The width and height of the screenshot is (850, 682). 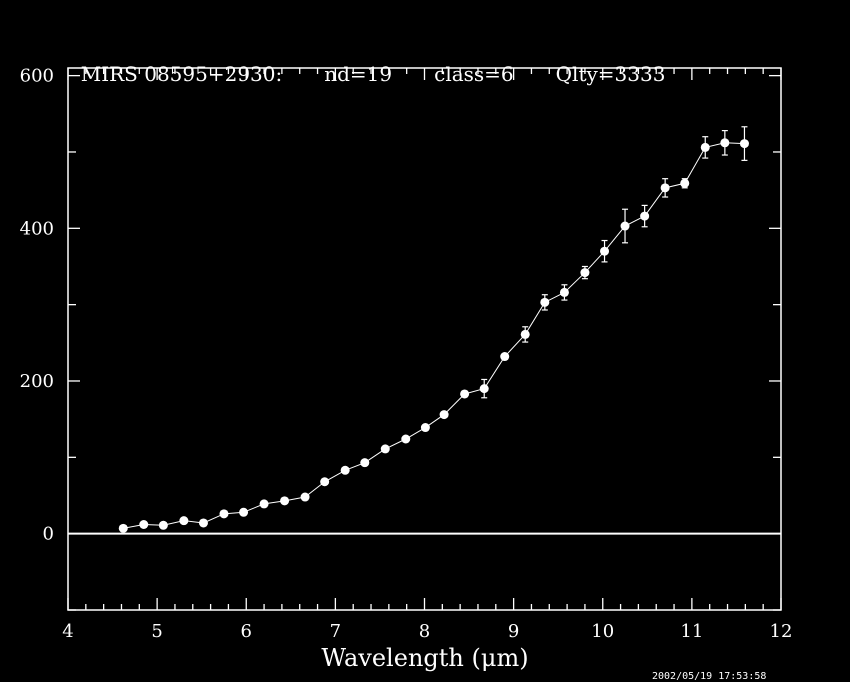 What do you see at coordinates (709, 676) in the screenshot?
I see `timestamp: 2002/05/19 17:53:58` at bounding box center [709, 676].